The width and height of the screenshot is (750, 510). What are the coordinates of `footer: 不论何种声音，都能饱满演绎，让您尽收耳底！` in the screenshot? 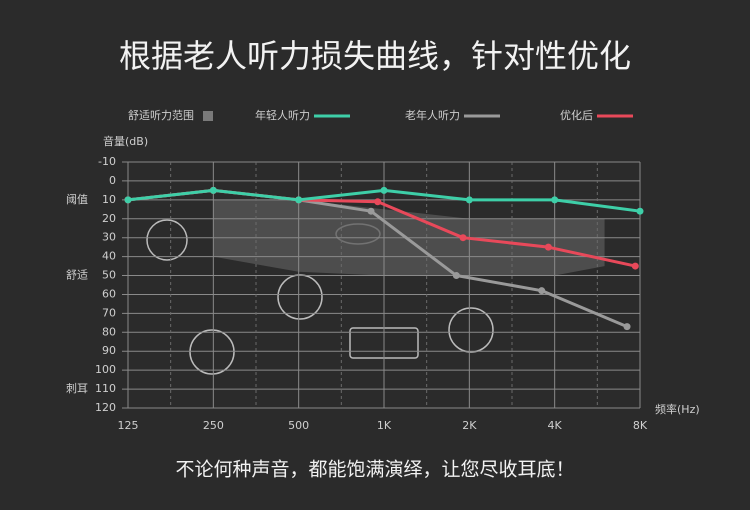 It's located at (374, 470).